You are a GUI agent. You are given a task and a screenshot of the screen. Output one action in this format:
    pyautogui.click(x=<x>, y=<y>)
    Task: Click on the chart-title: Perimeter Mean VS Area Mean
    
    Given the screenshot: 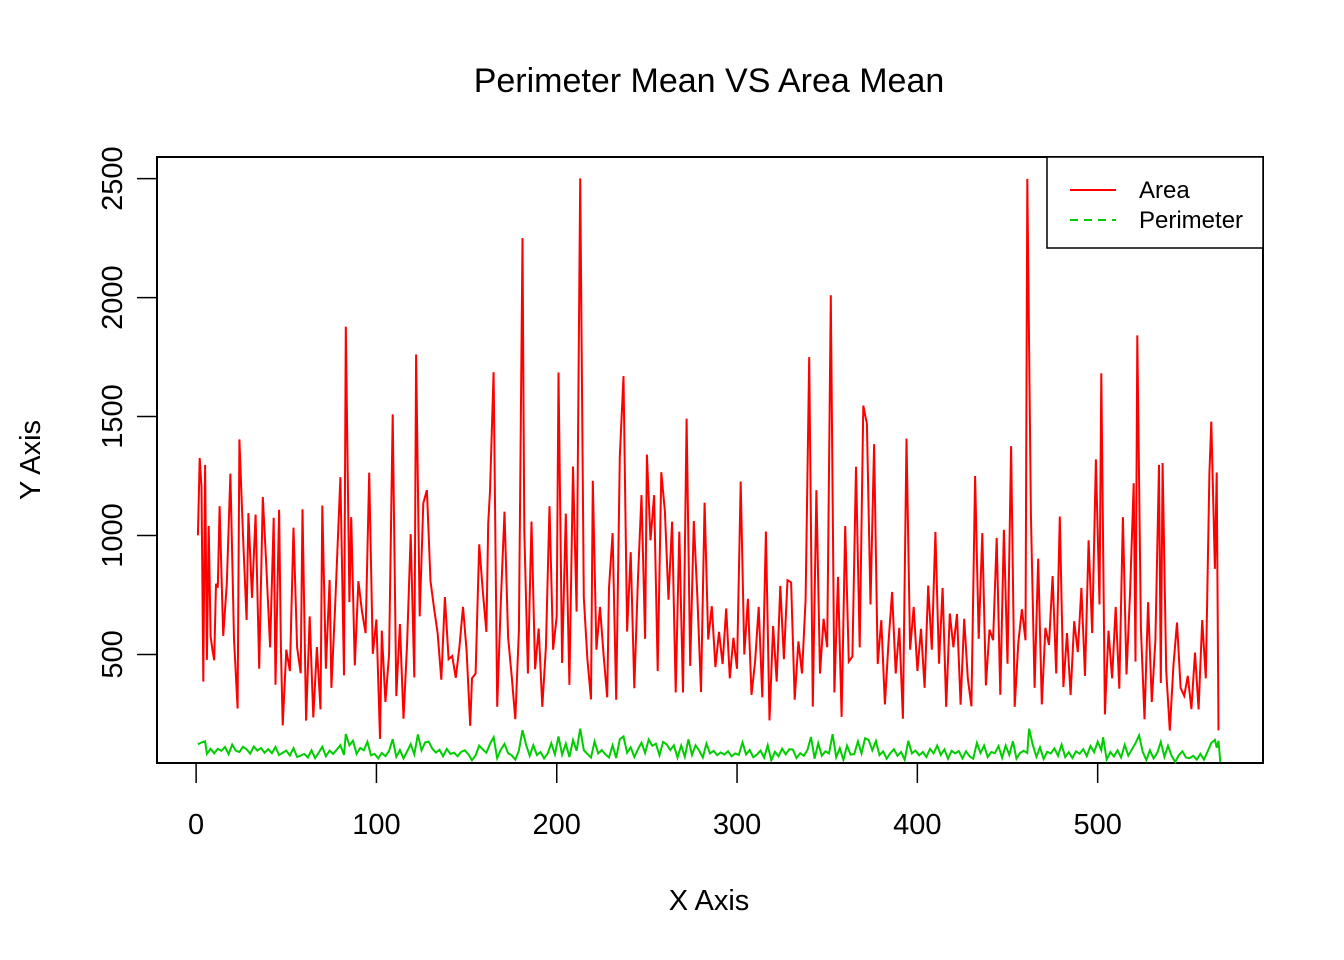 What is the action you would take?
    pyautogui.click(x=709, y=81)
    